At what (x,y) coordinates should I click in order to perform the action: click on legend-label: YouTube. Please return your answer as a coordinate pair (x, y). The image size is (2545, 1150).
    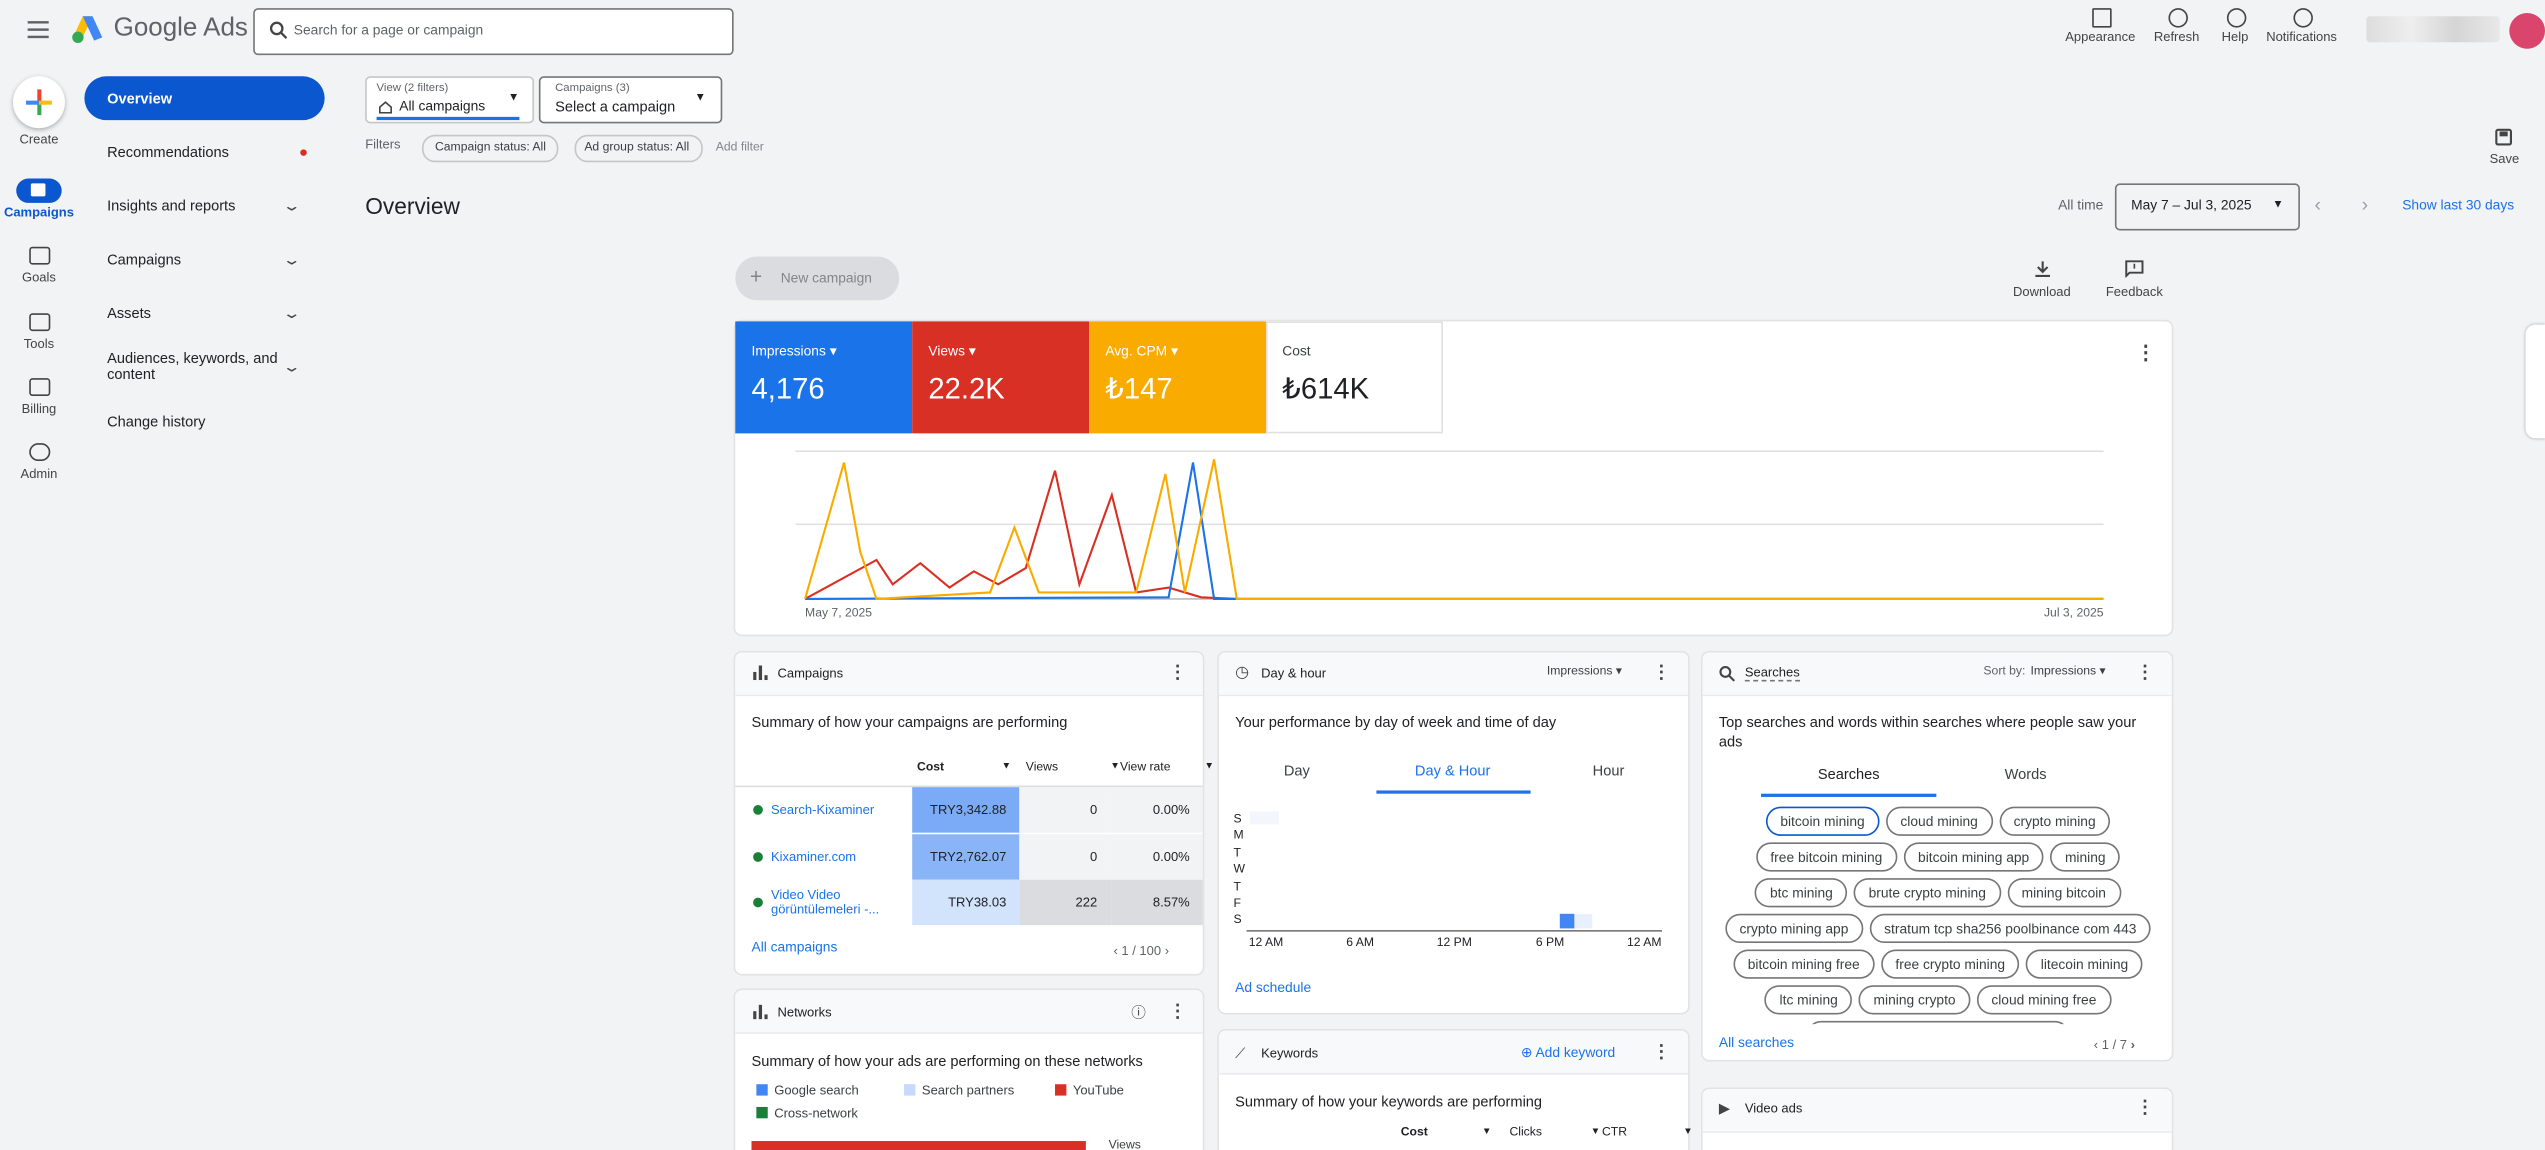
    Looking at the image, I should click on (1098, 1090).